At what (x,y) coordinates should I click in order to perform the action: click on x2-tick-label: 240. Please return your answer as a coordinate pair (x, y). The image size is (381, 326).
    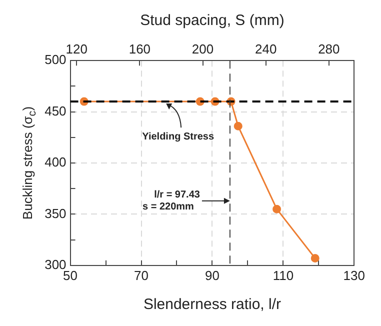
    Looking at the image, I should click on (265, 48).